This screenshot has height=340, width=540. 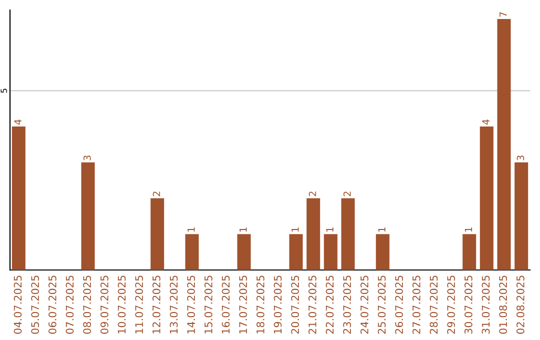 I want to click on x-tick-label: 02.08.2025, so click(x=520, y=305).